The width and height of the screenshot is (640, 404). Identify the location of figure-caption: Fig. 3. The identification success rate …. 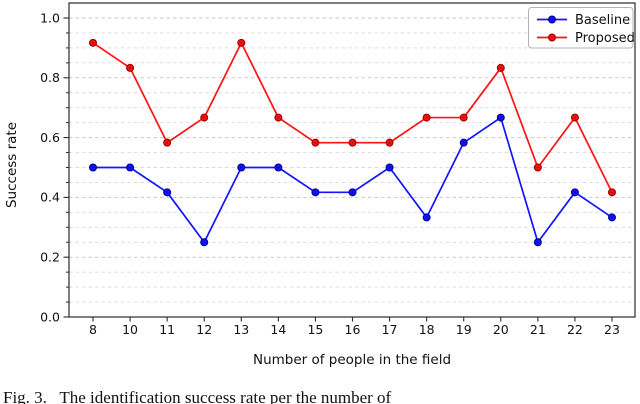
(197, 396).